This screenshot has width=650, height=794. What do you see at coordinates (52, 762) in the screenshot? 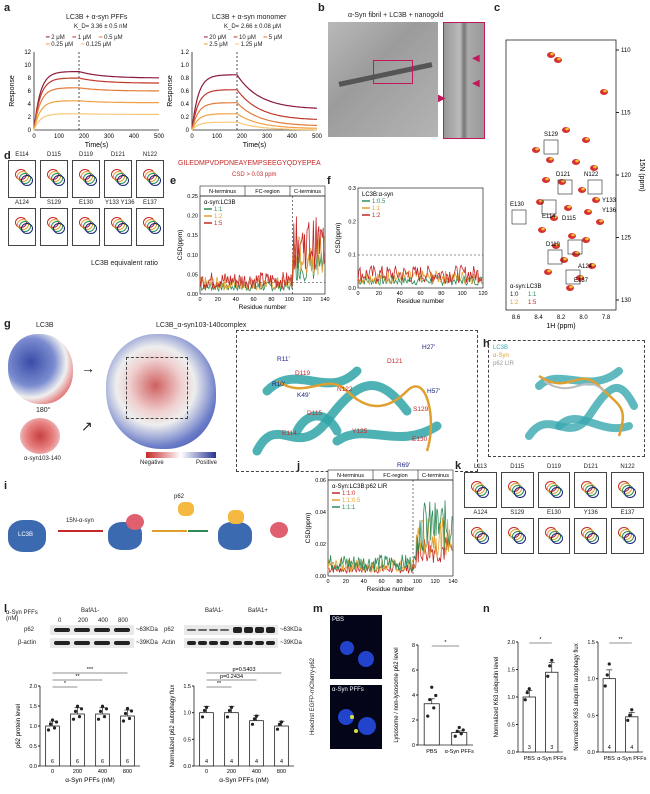
I see `n-label: 6` at bounding box center [52, 762].